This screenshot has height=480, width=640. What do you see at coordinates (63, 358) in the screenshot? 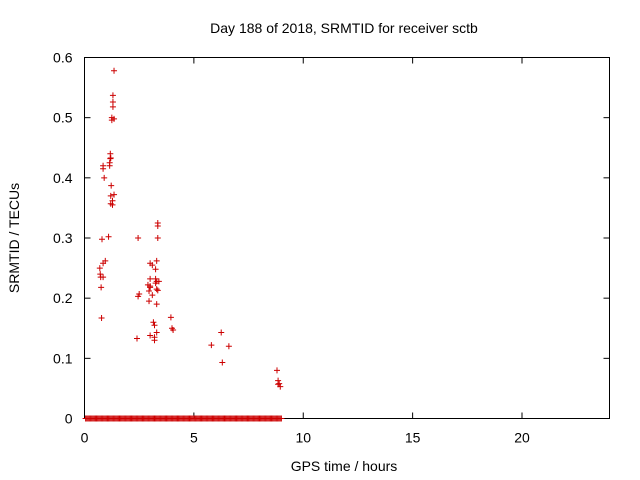
I see `y-tick-label: 0.1` at bounding box center [63, 358].